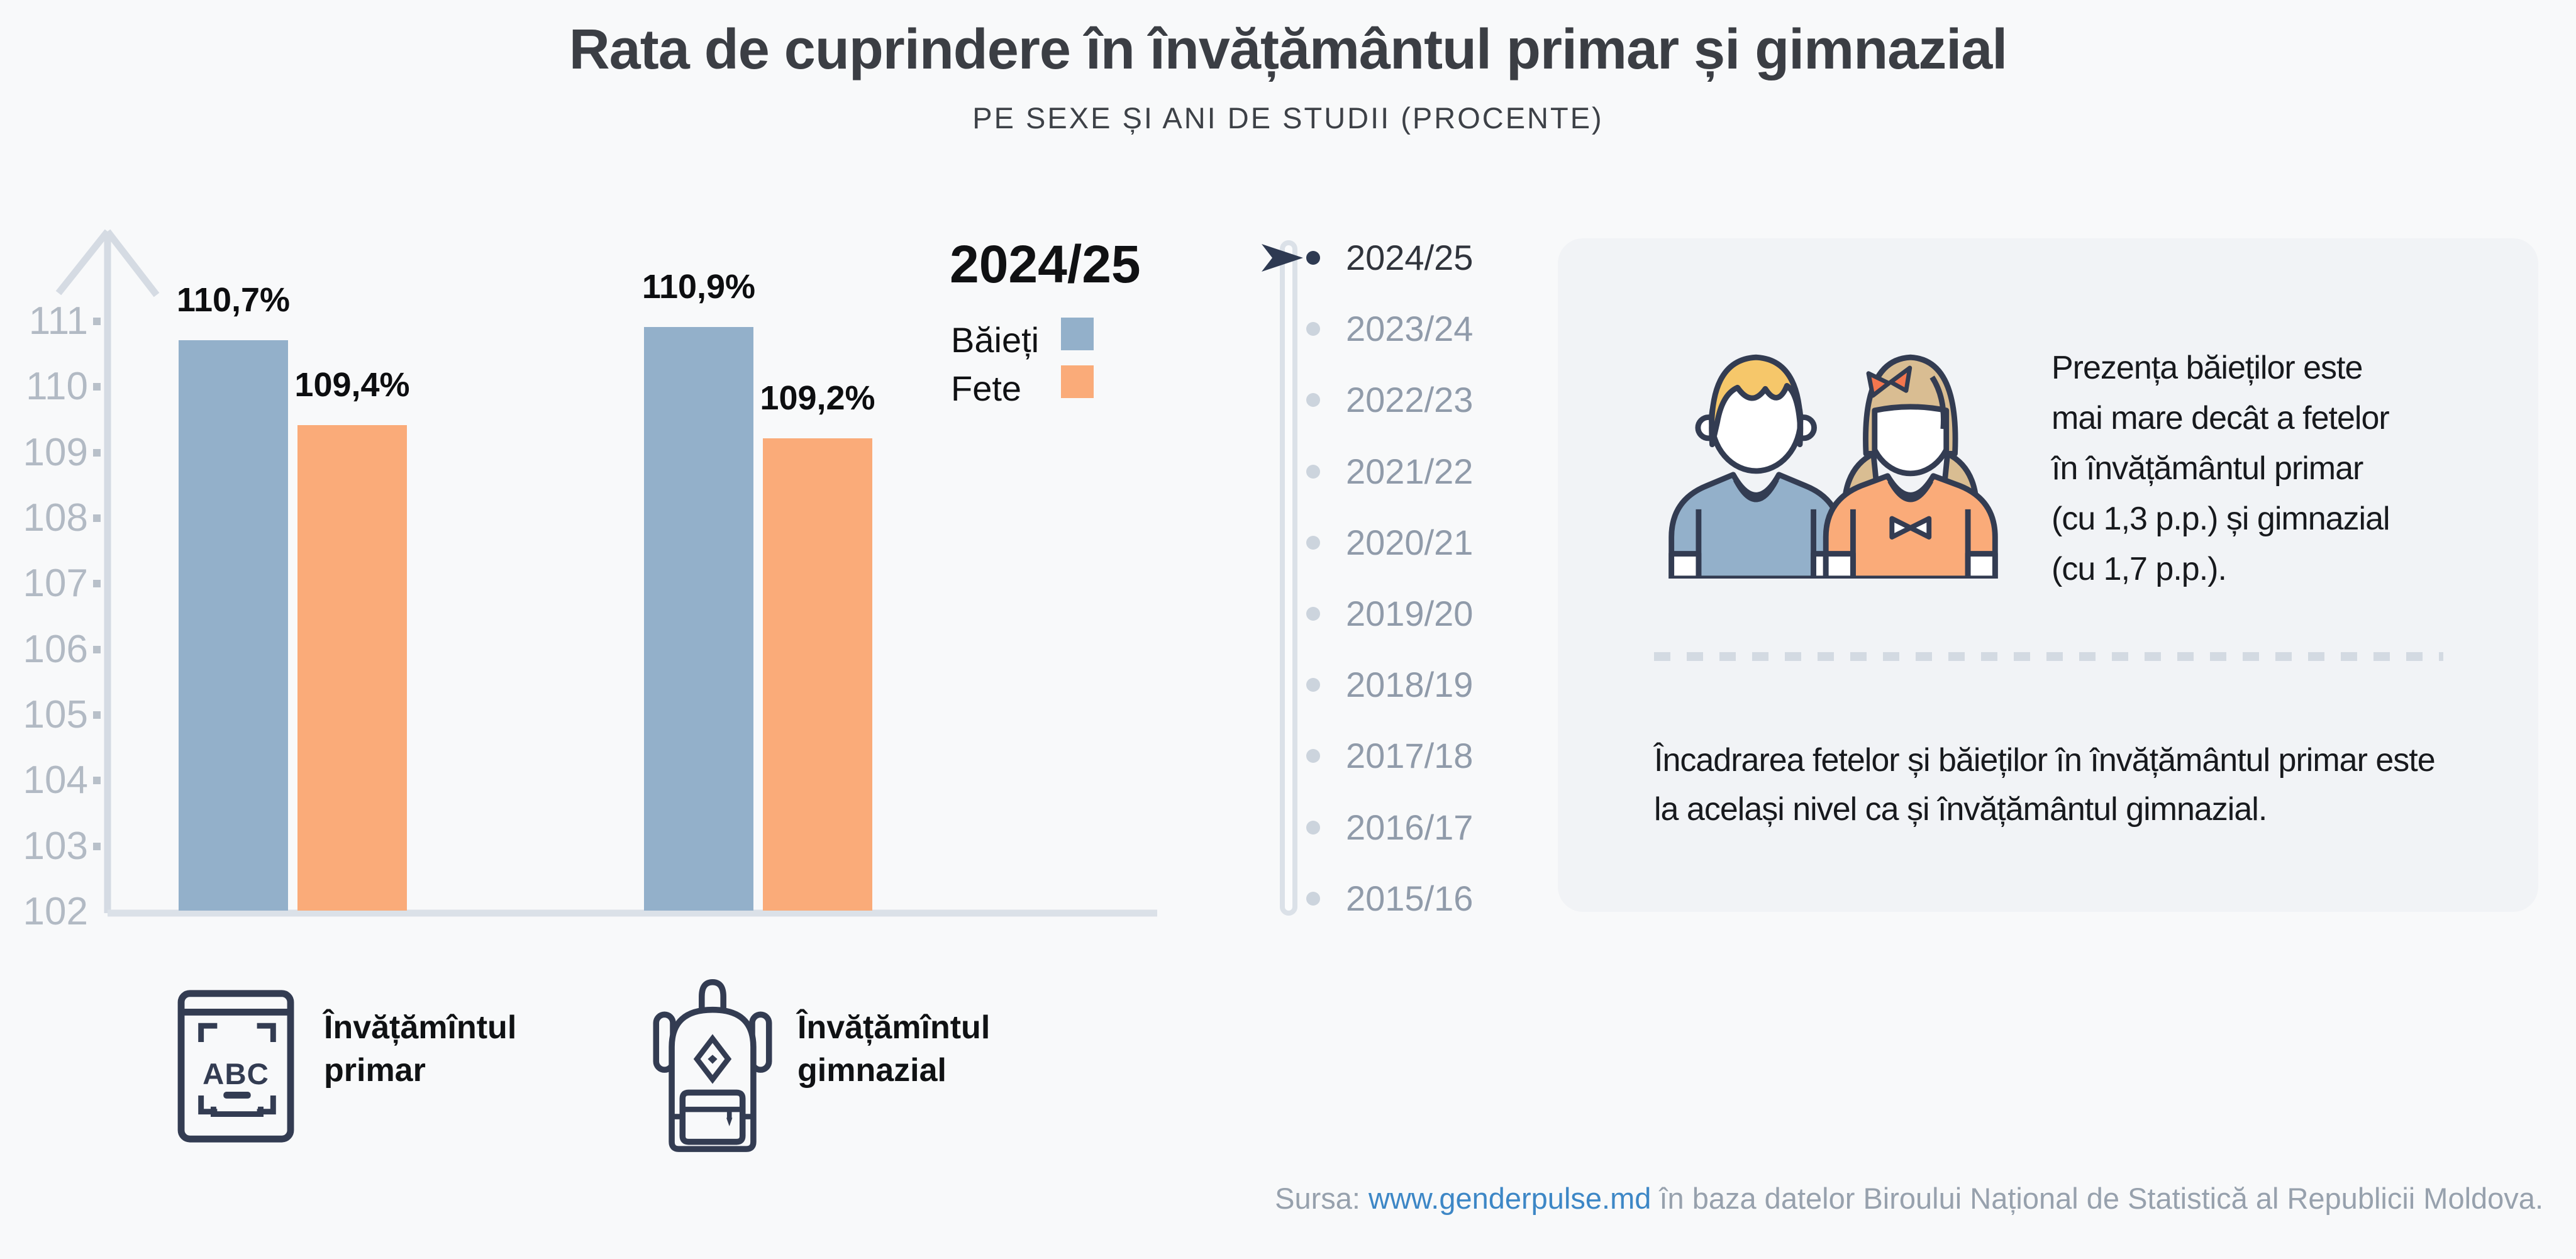 The width and height of the screenshot is (2576, 1259). Describe the element at coordinates (1410, 471) in the screenshot. I see `timeline-item-2021-22: 2021/22` at that location.